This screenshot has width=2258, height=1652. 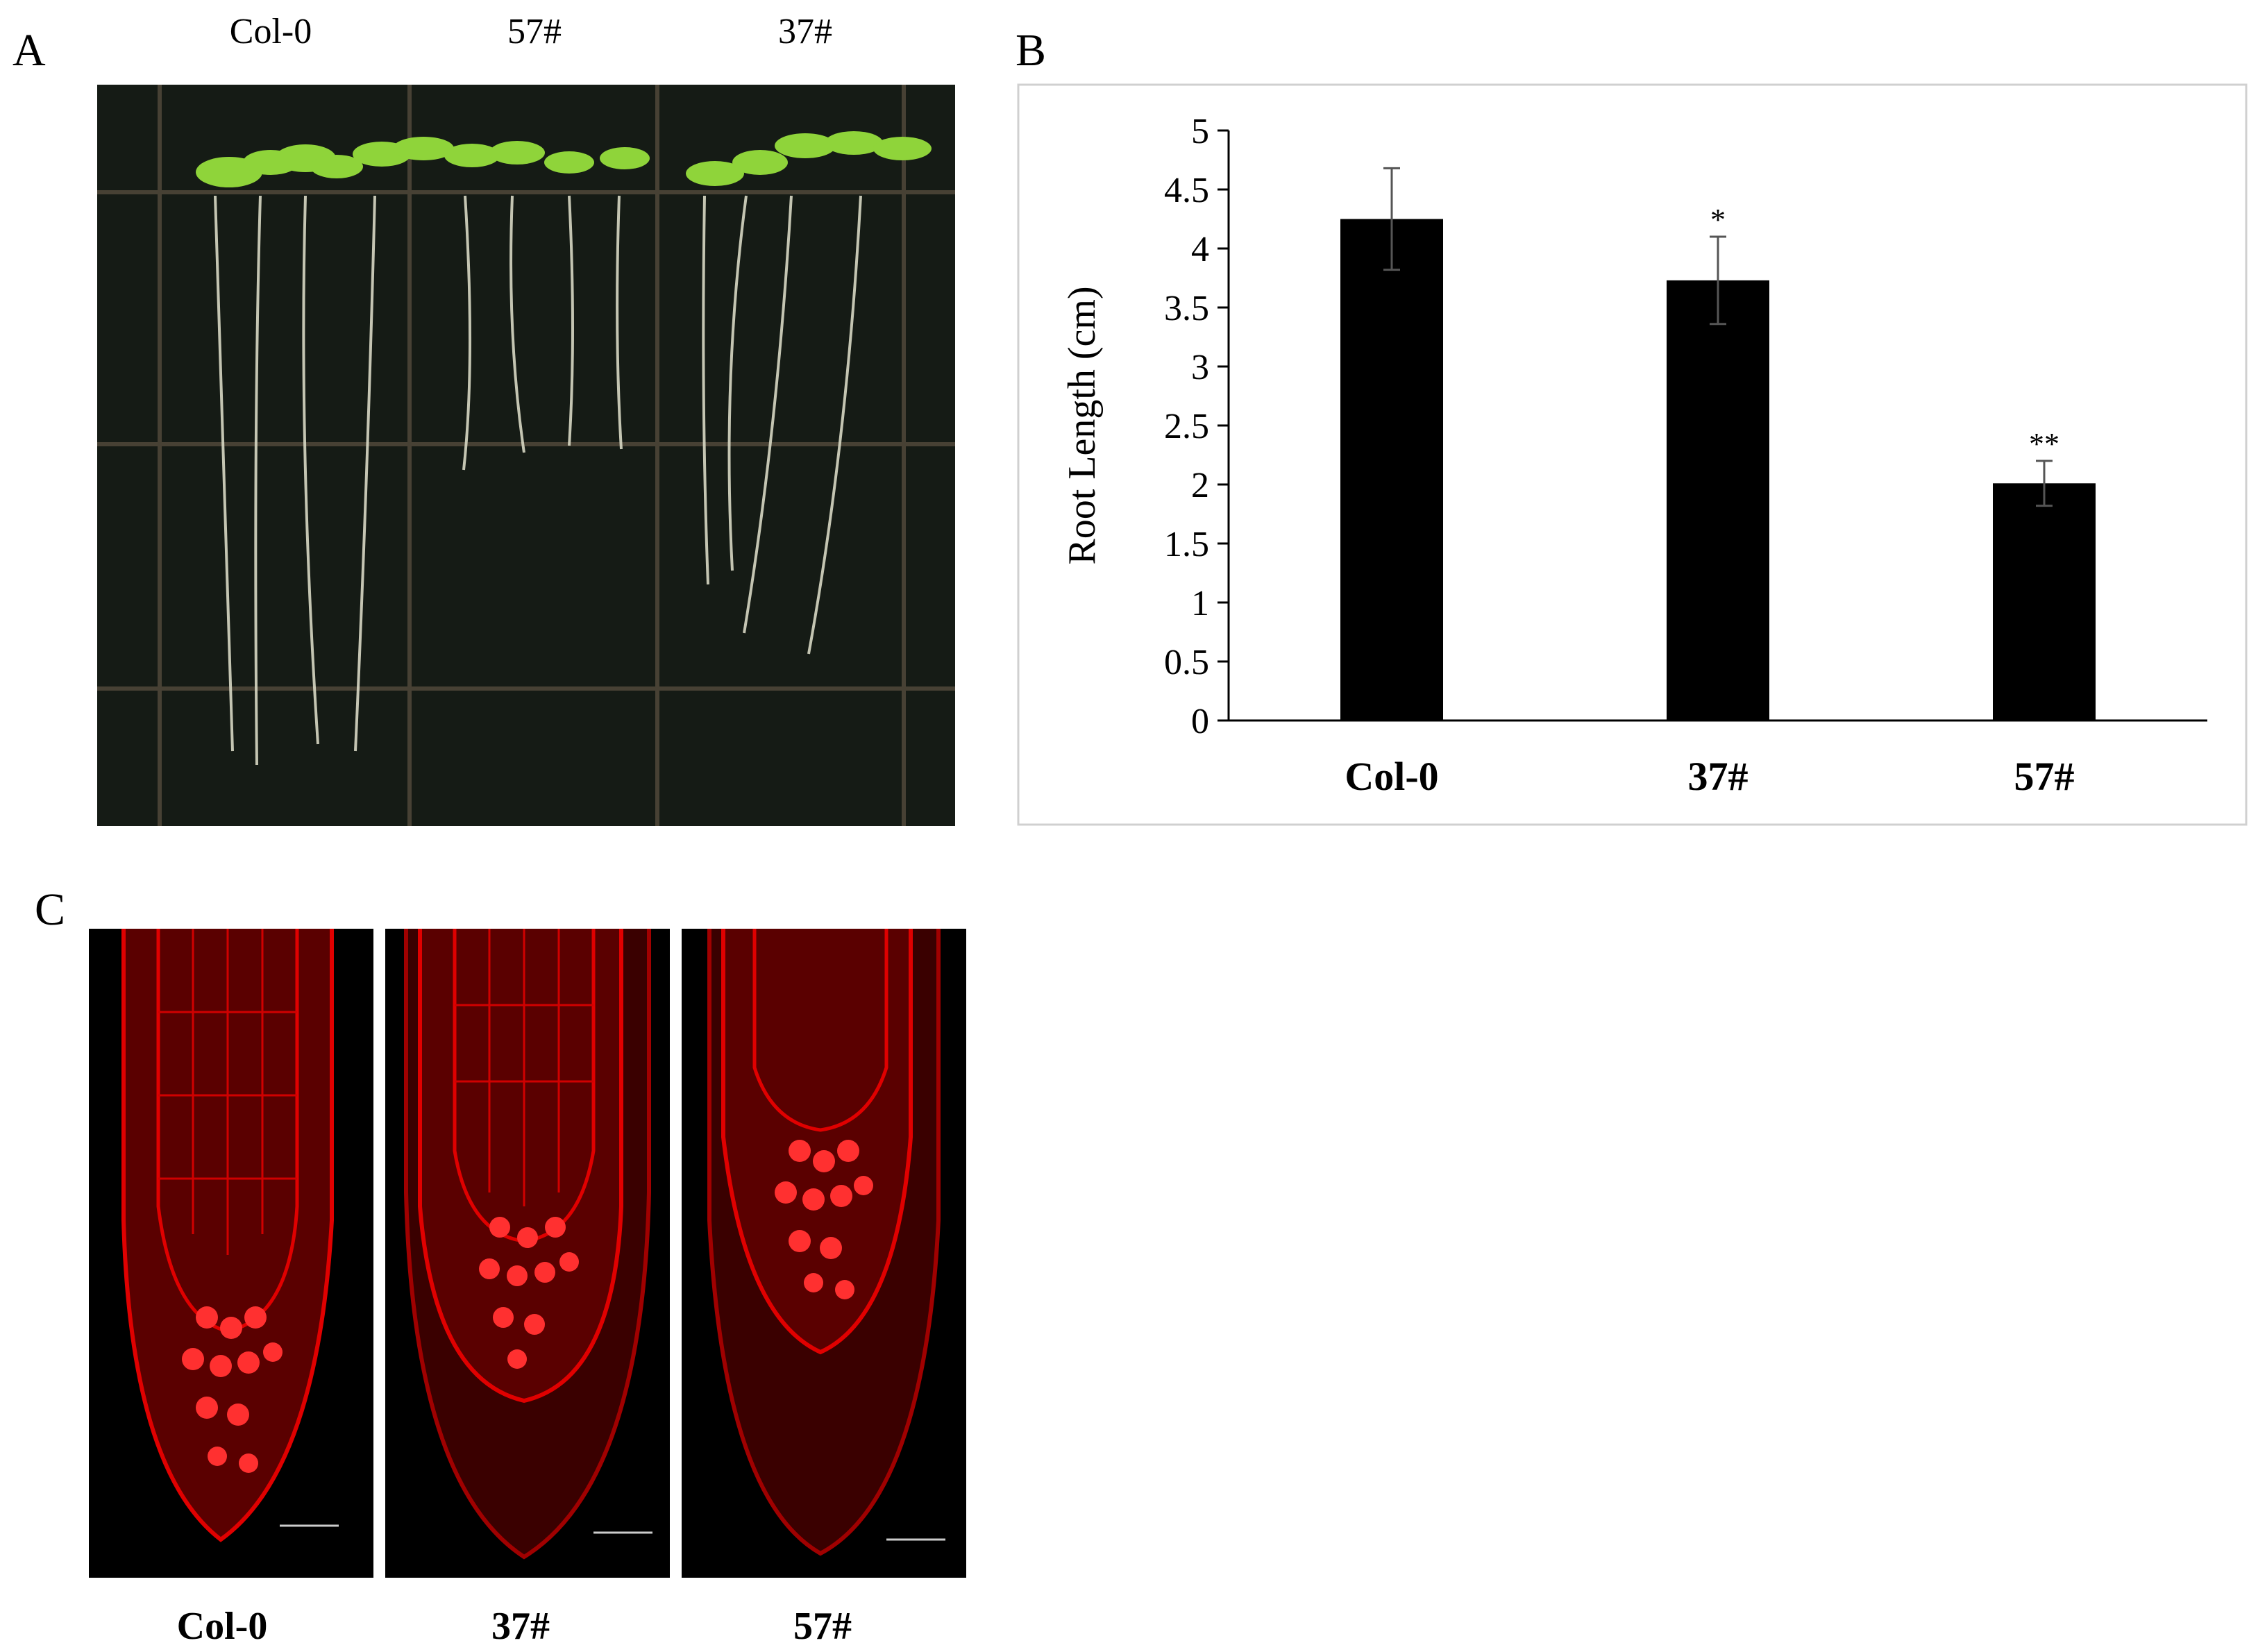 What do you see at coordinates (805, 31) in the screenshot?
I see `panel-a-header-37: 37#` at bounding box center [805, 31].